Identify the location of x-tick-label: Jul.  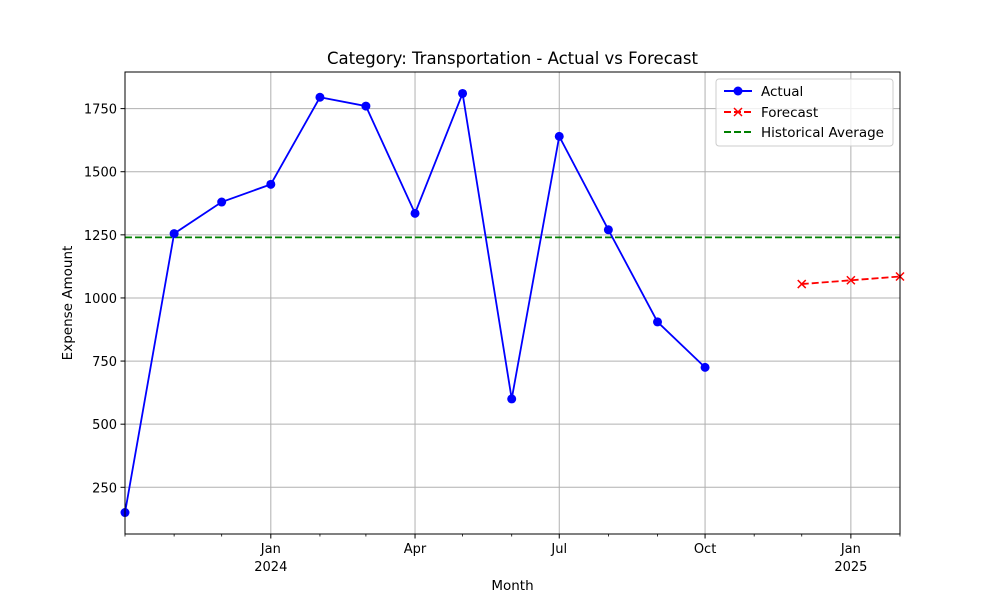
(558, 549).